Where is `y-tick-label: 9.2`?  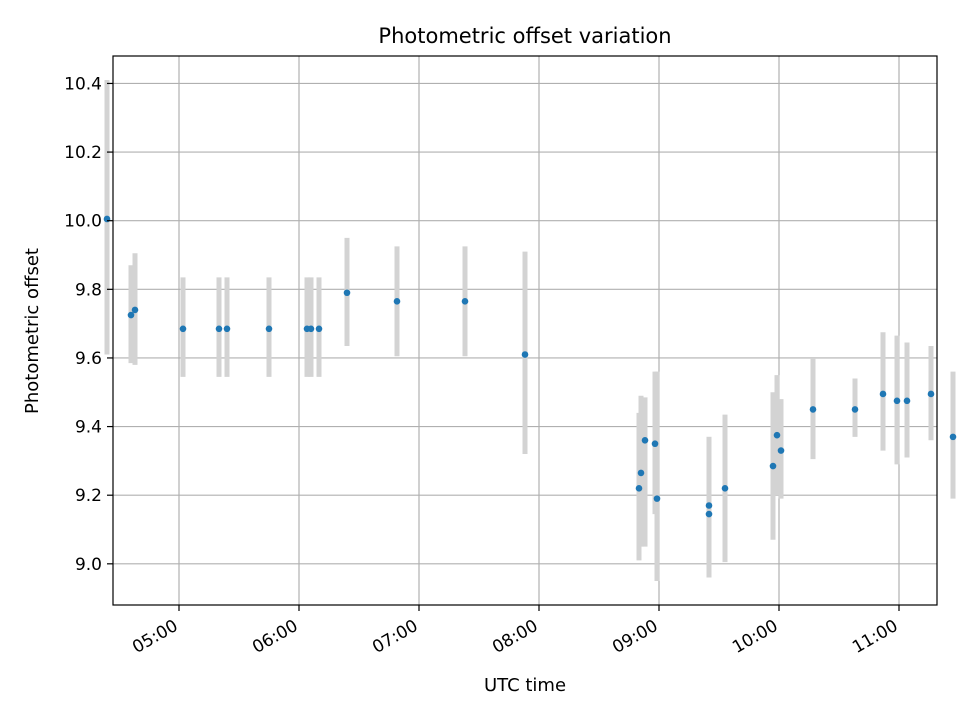
y-tick-label: 9.2 is located at coordinates (88, 496).